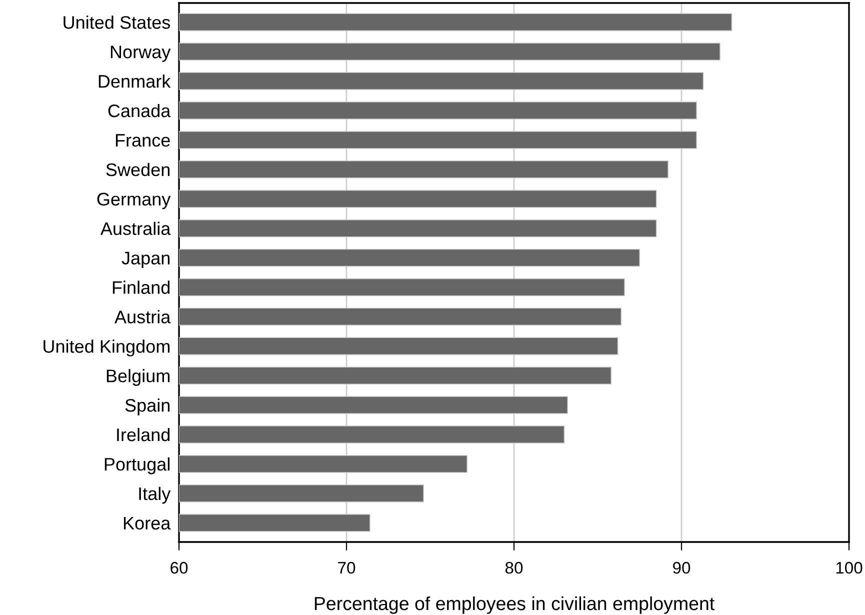 This screenshot has width=865, height=615. I want to click on y-tick-label: United Kingdom, so click(107, 348).